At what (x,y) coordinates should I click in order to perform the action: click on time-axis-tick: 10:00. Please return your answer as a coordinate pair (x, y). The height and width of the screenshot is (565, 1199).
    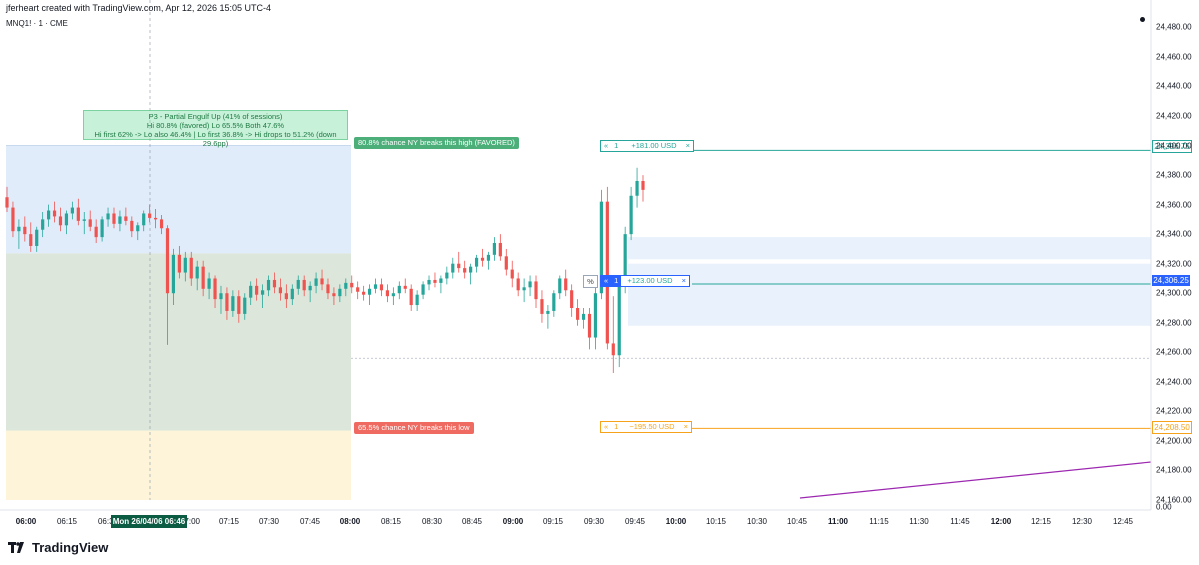
    Looking at the image, I should click on (676, 521).